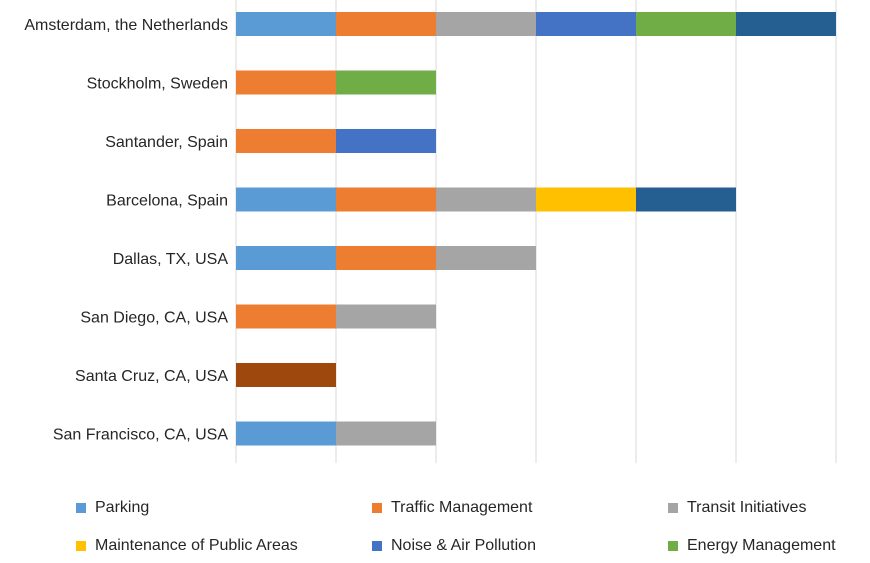 The height and width of the screenshot is (563, 870). Describe the element at coordinates (166, 142) in the screenshot. I see `category-label: Santander, Spain` at that location.